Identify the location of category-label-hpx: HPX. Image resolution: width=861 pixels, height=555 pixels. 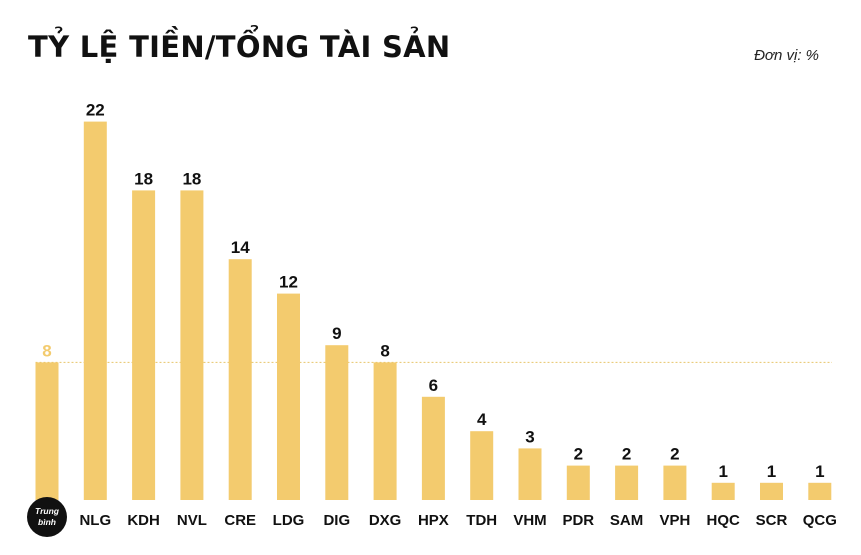
(433, 520).